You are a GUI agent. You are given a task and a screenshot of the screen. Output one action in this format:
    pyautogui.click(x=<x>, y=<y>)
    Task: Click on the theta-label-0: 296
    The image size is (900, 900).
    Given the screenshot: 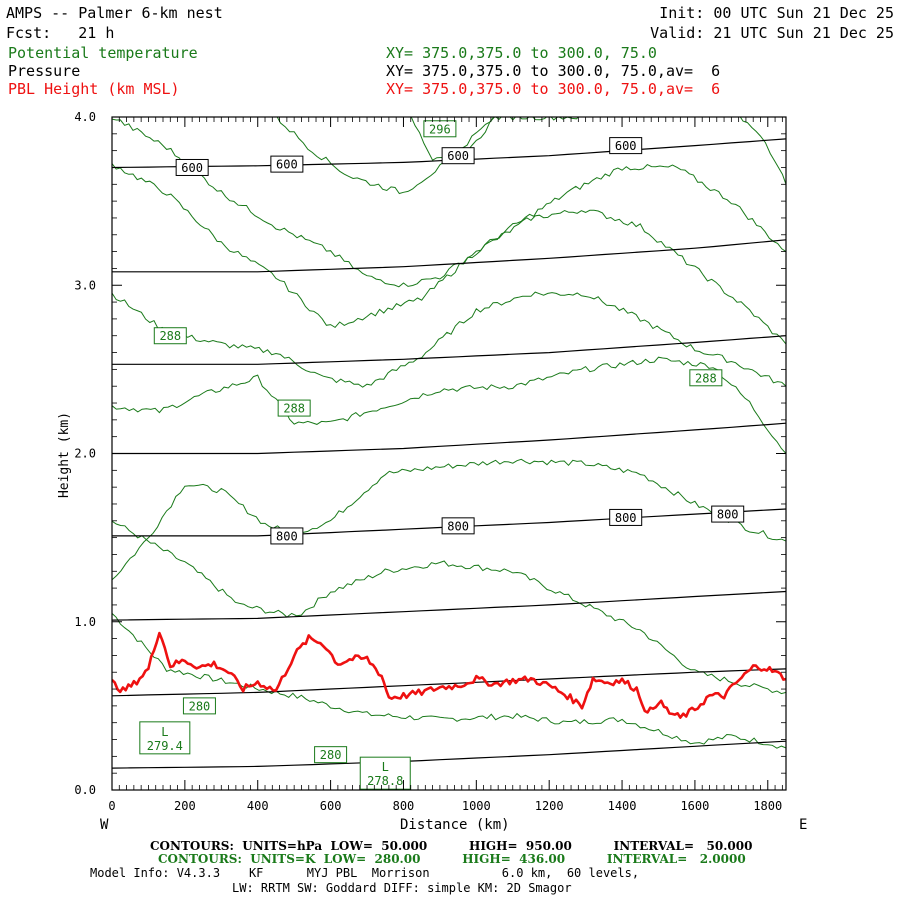 What is the action you would take?
    pyautogui.click(x=440, y=129)
    